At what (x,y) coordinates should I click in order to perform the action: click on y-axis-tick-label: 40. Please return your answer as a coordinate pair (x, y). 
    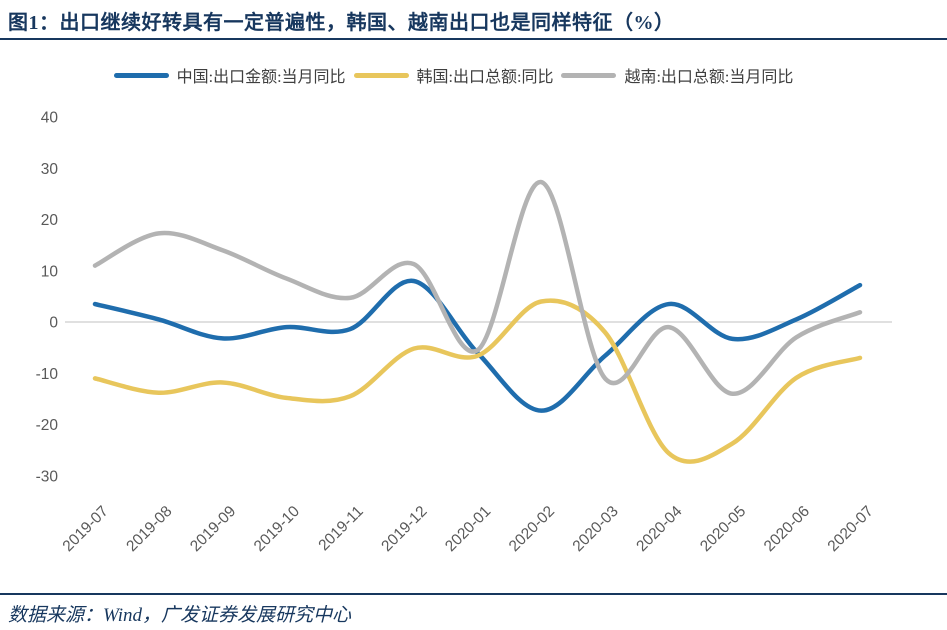
    Looking at the image, I should click on (50, 118).